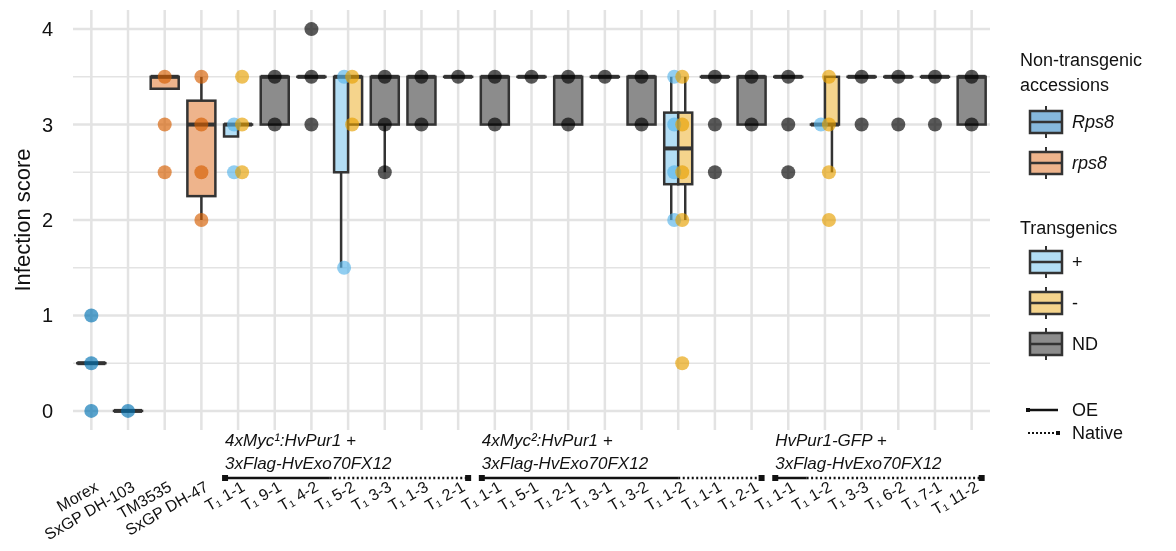 This screenshot has width=1176, height=551. Describe the element at coordinates (859, 452) in the screenshot. I see `text: HvPur1-GFP + 3xFlag-HvExo70FX12` at that location.